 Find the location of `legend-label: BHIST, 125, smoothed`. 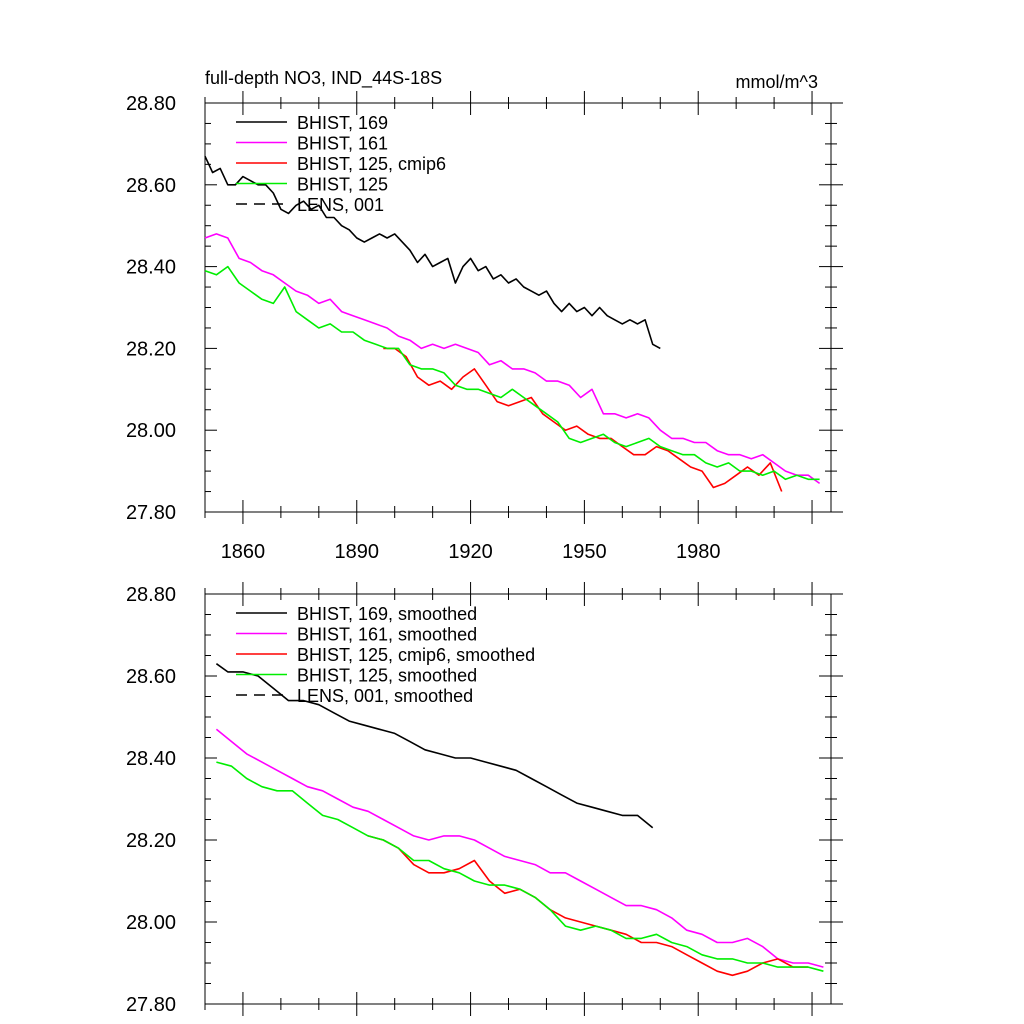

legend-label: BHIST, 125, smoothed is located at coordinates (387, 676).